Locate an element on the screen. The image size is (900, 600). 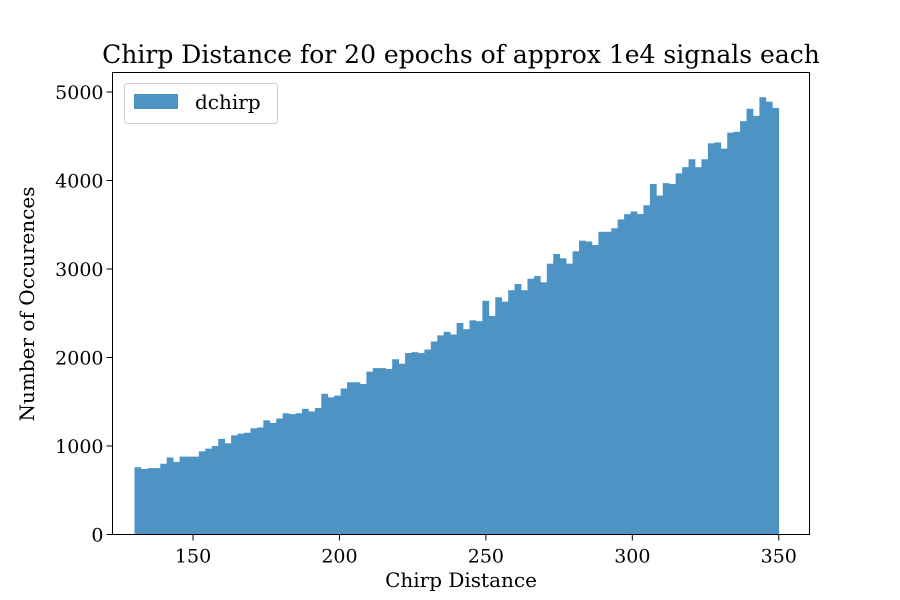
legend-box is located at coordinates (201, 103).